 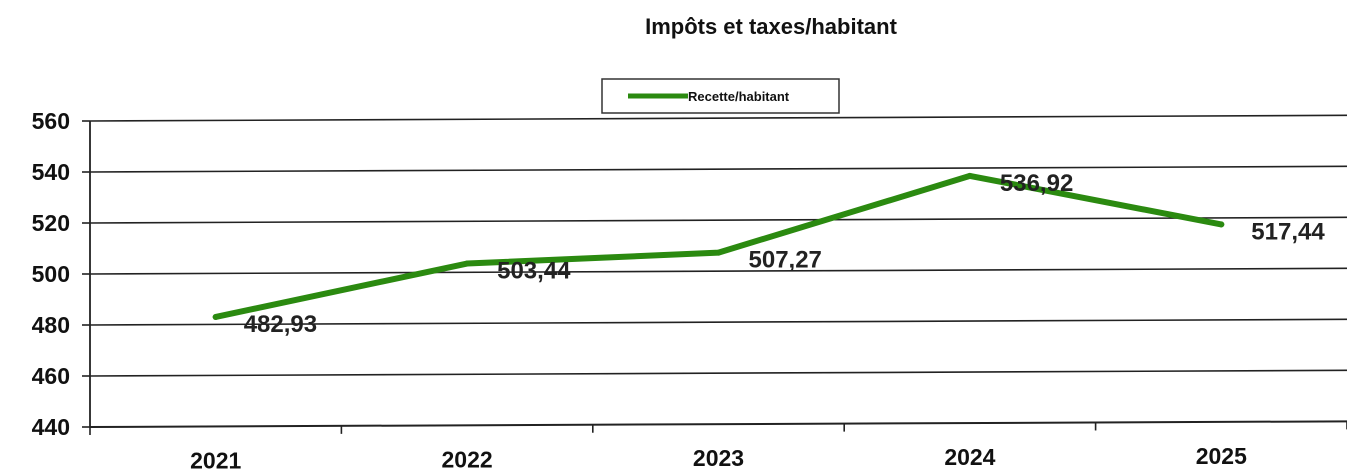 What do you see at coordinates (51, 223) in the screenshot?
I see `y-tick-label-520: 520` at bounding box center [51, 223].